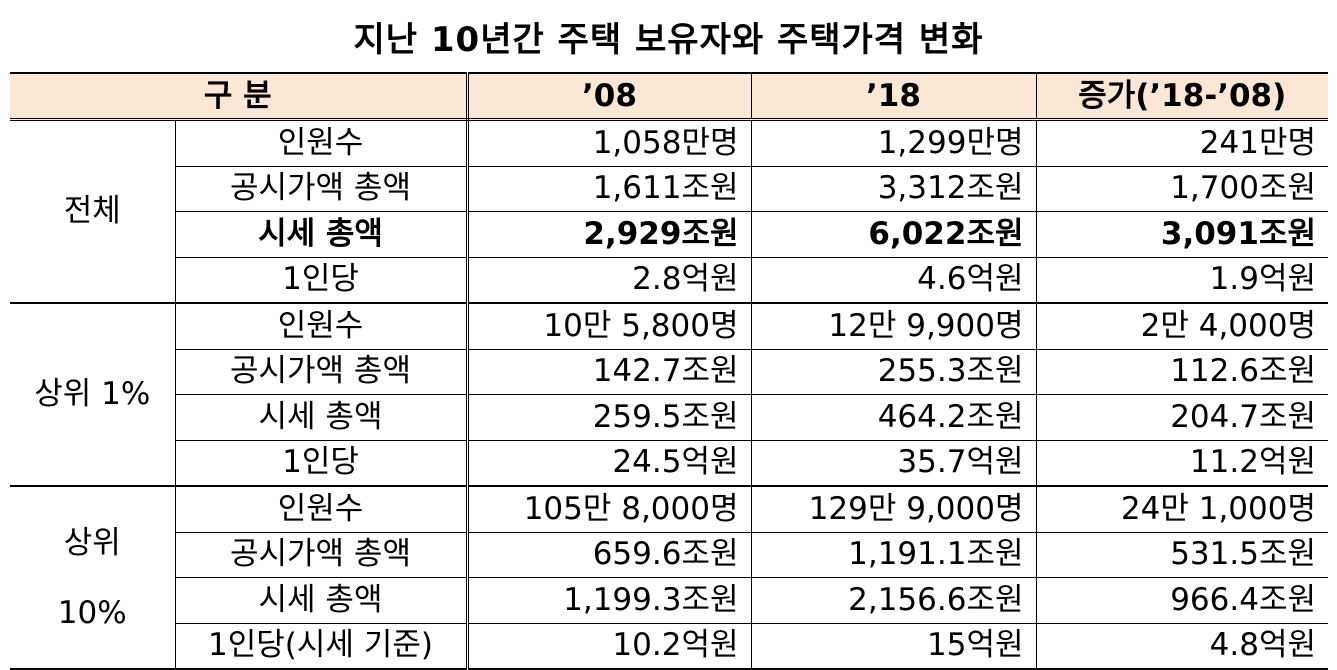 Image resolution: width=1337 pixels, height=670 pixels. Describe the element at coordinates (893, 325) in the screenshot. I see `value-2018: 12만 9,900명` at that location.